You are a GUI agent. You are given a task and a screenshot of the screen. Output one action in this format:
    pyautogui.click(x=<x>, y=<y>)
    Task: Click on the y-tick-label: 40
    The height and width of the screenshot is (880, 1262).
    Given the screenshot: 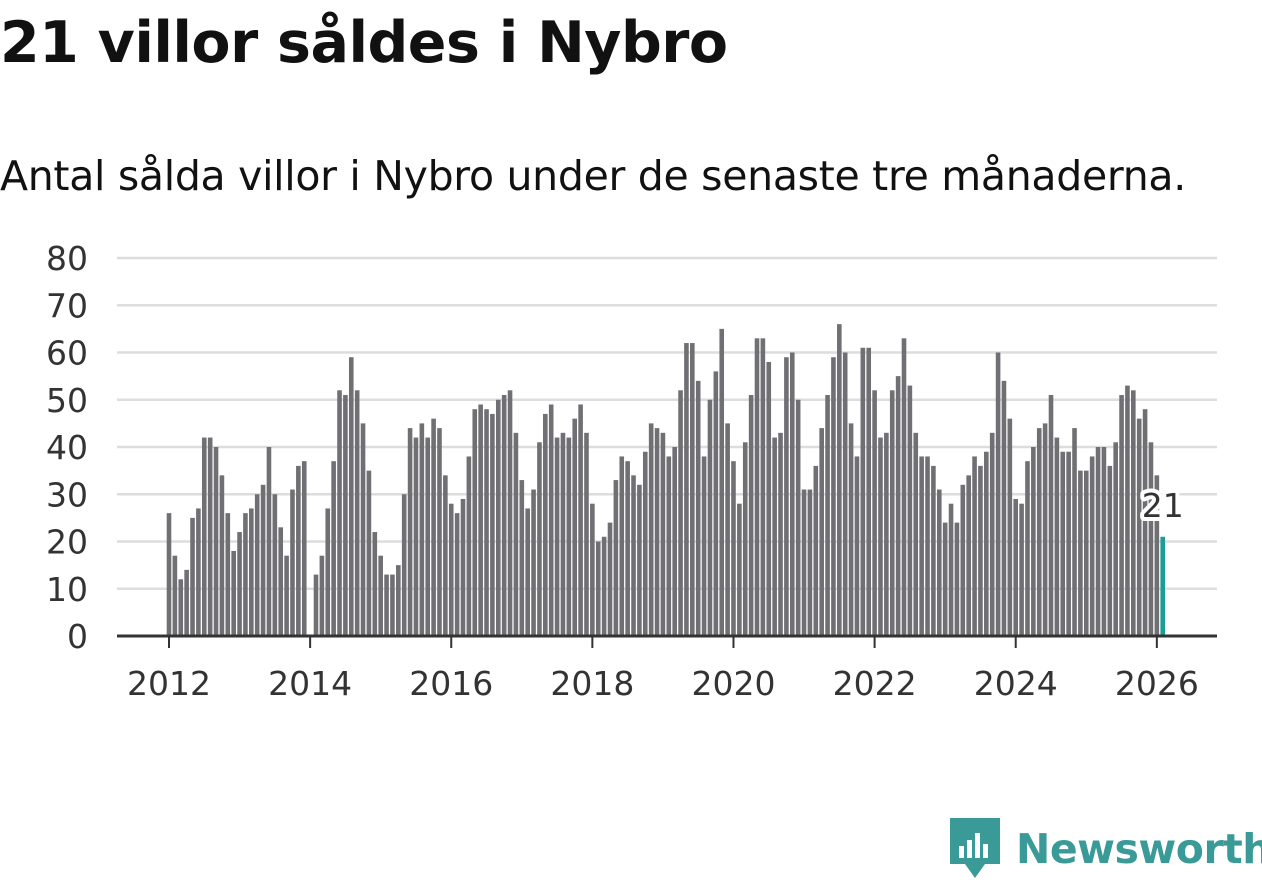 What is the action you would take?
    pyautogui.click(x=67, y=447)
    